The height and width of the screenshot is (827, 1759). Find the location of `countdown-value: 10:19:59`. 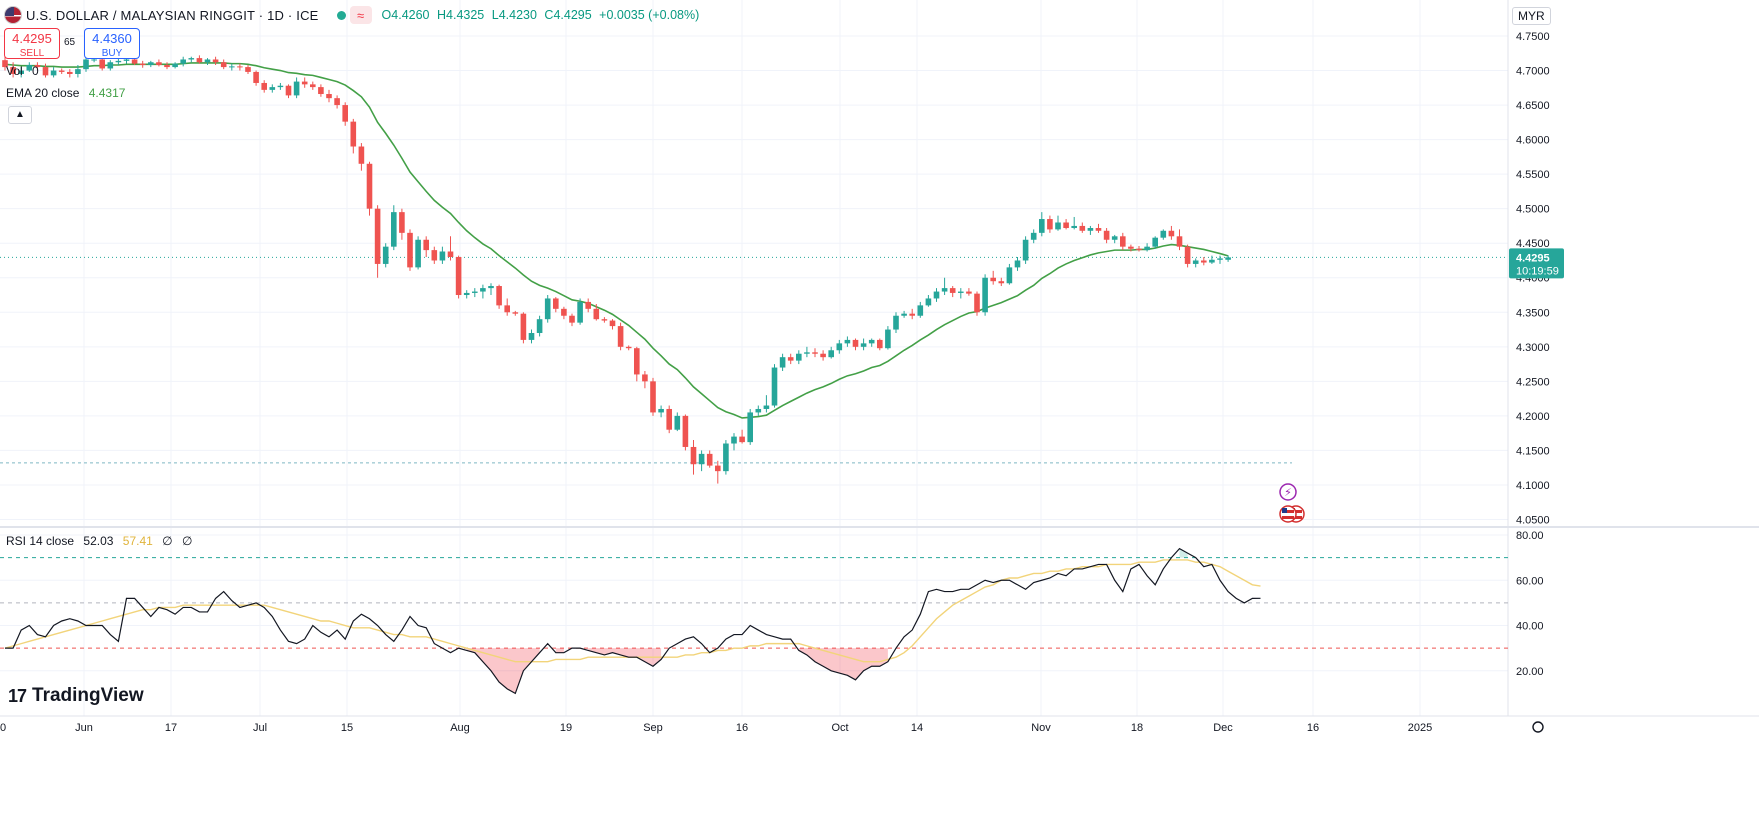

countdown-value: 10:19:59 is located at coordinates (1537, 271).